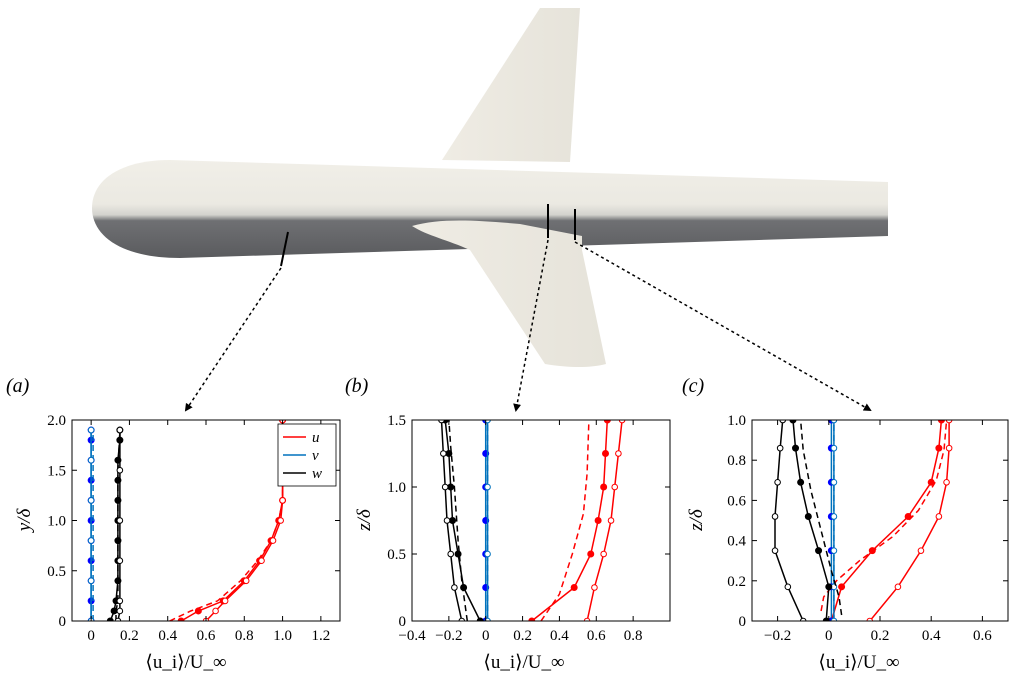 Image resolution: width=1017 pixels, height=683 pixels. What do you see at coordinates (696, 520) in the screenshot?
I see `ylabel-c: z/δ` at bounding box center [696, 520].